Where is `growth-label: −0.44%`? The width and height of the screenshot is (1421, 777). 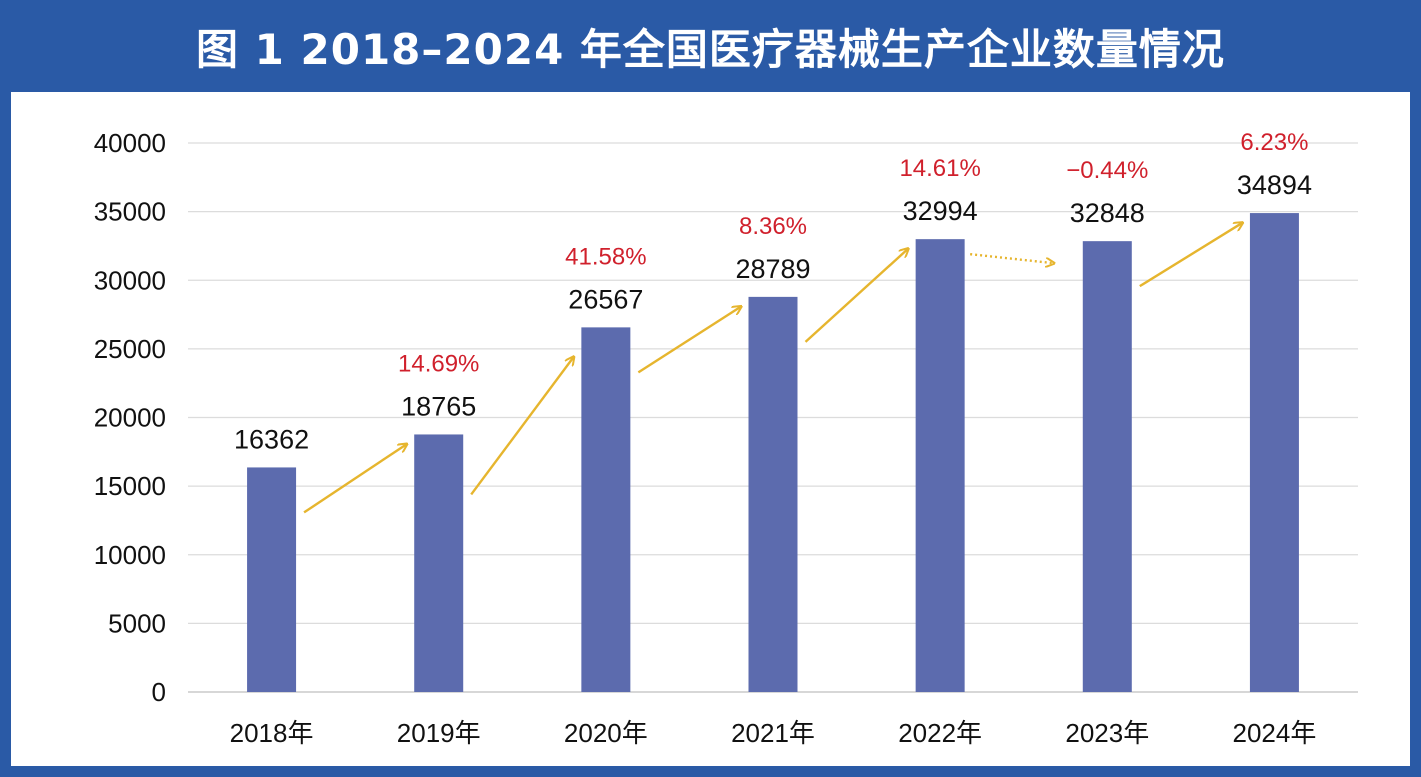
growth-label: −0.44% is located at coordinates (1107, 170).